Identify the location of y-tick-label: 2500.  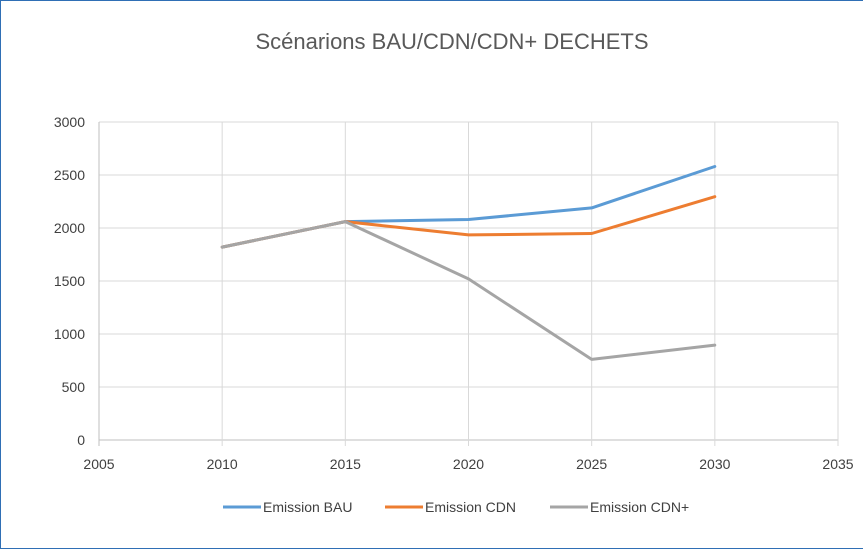
(69, 175).